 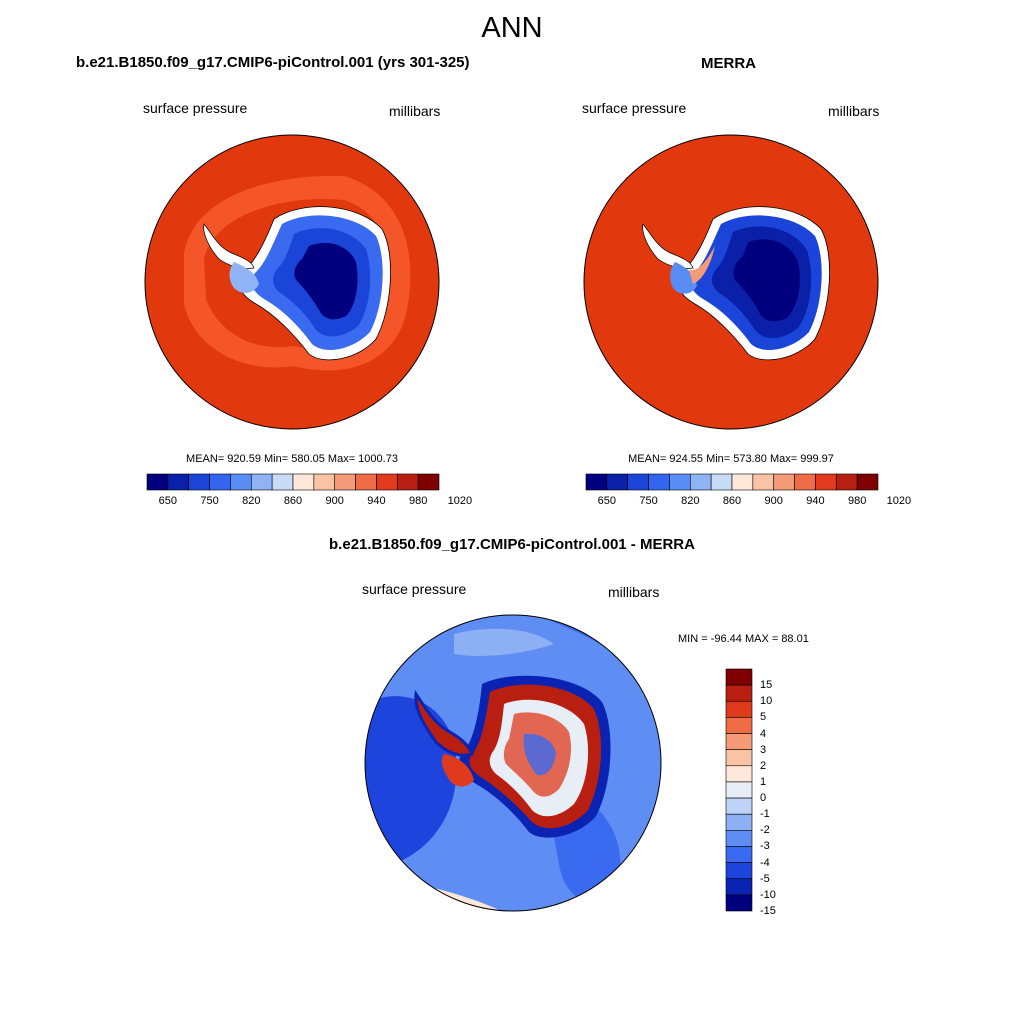 I want to click on panel-merra-colorbar-tick: 650, so click(x=607, y=501).